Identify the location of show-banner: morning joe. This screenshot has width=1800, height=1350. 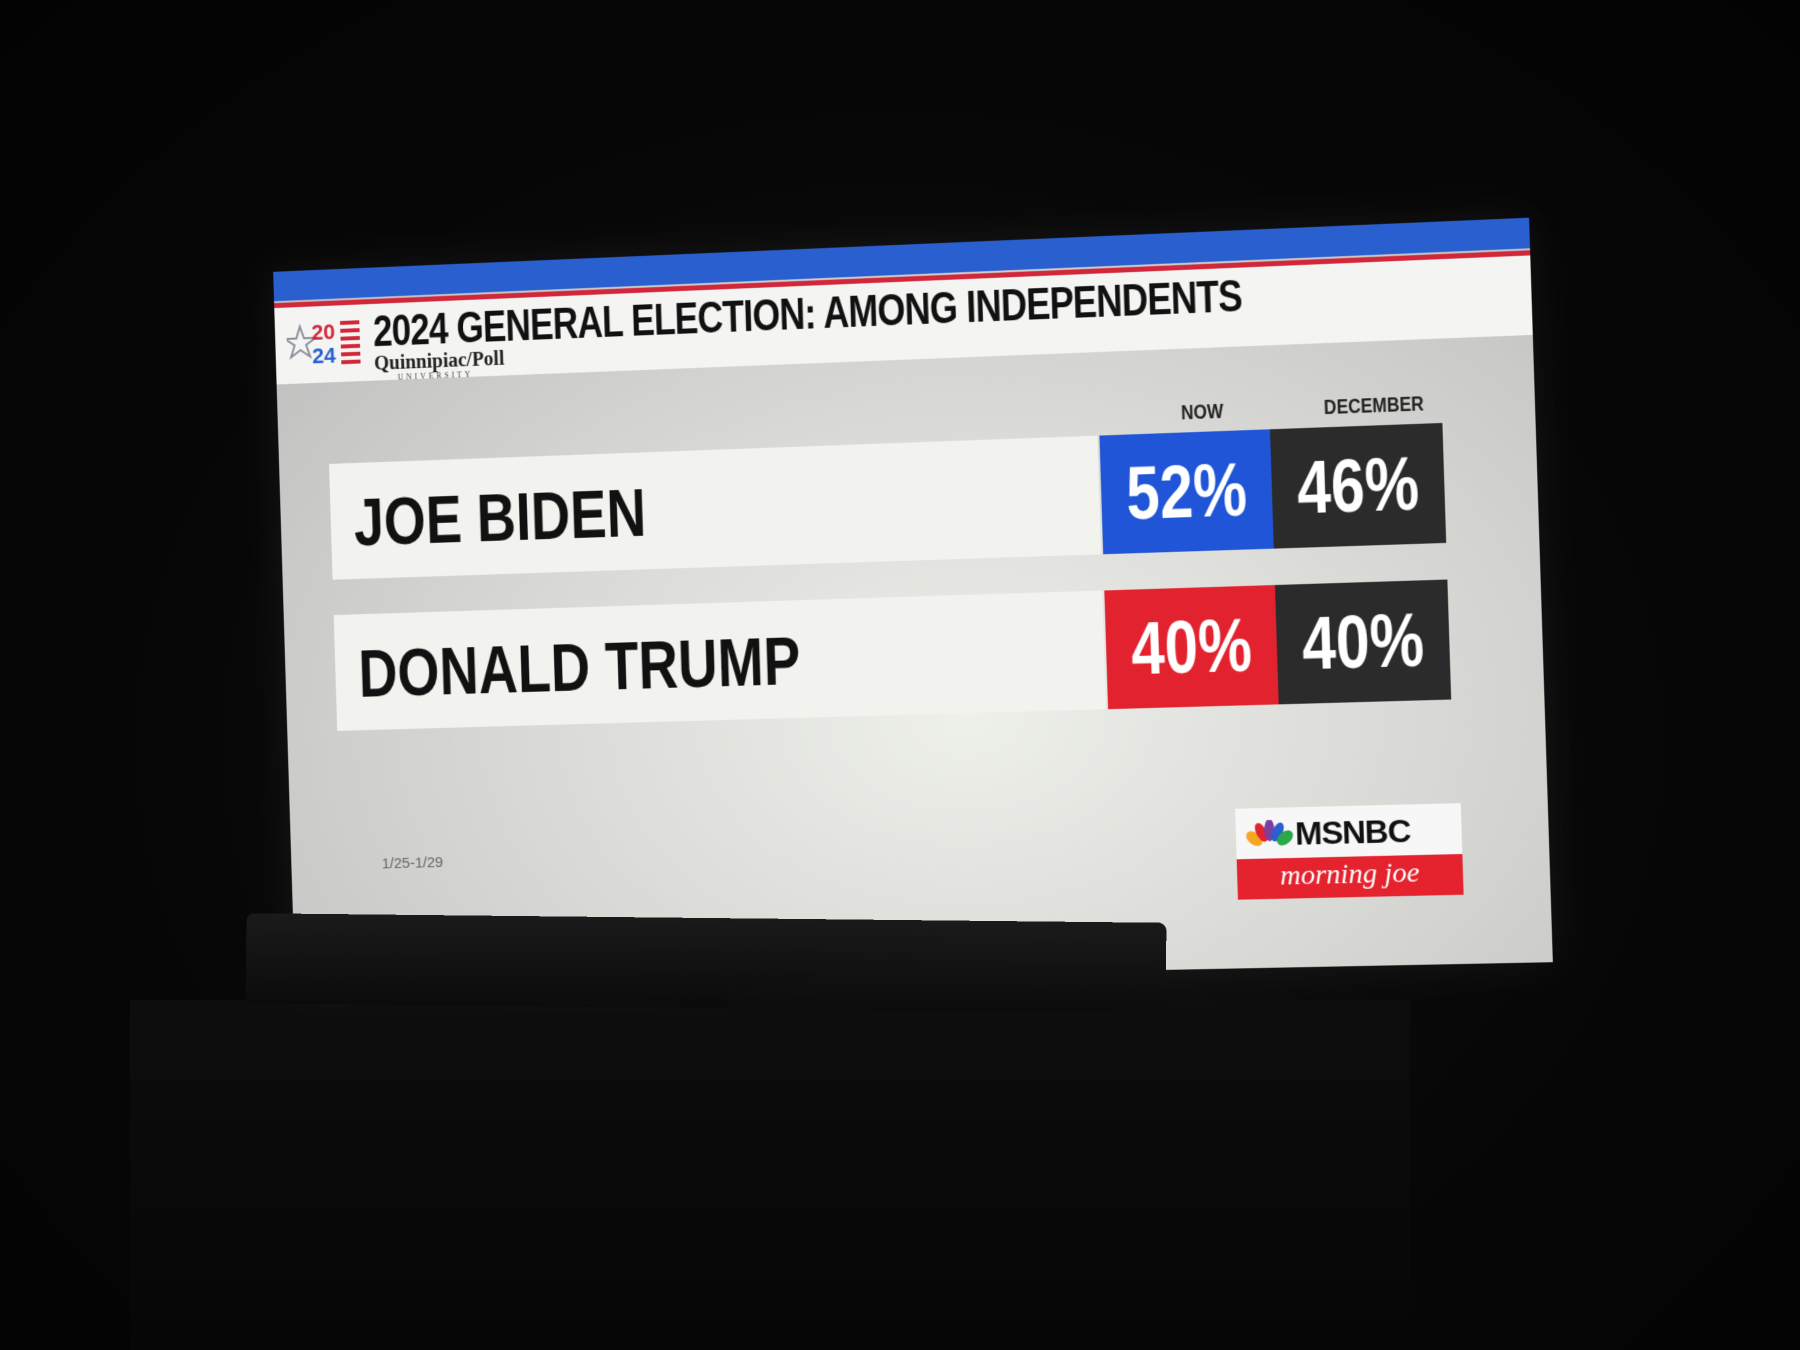
(1350, 877).